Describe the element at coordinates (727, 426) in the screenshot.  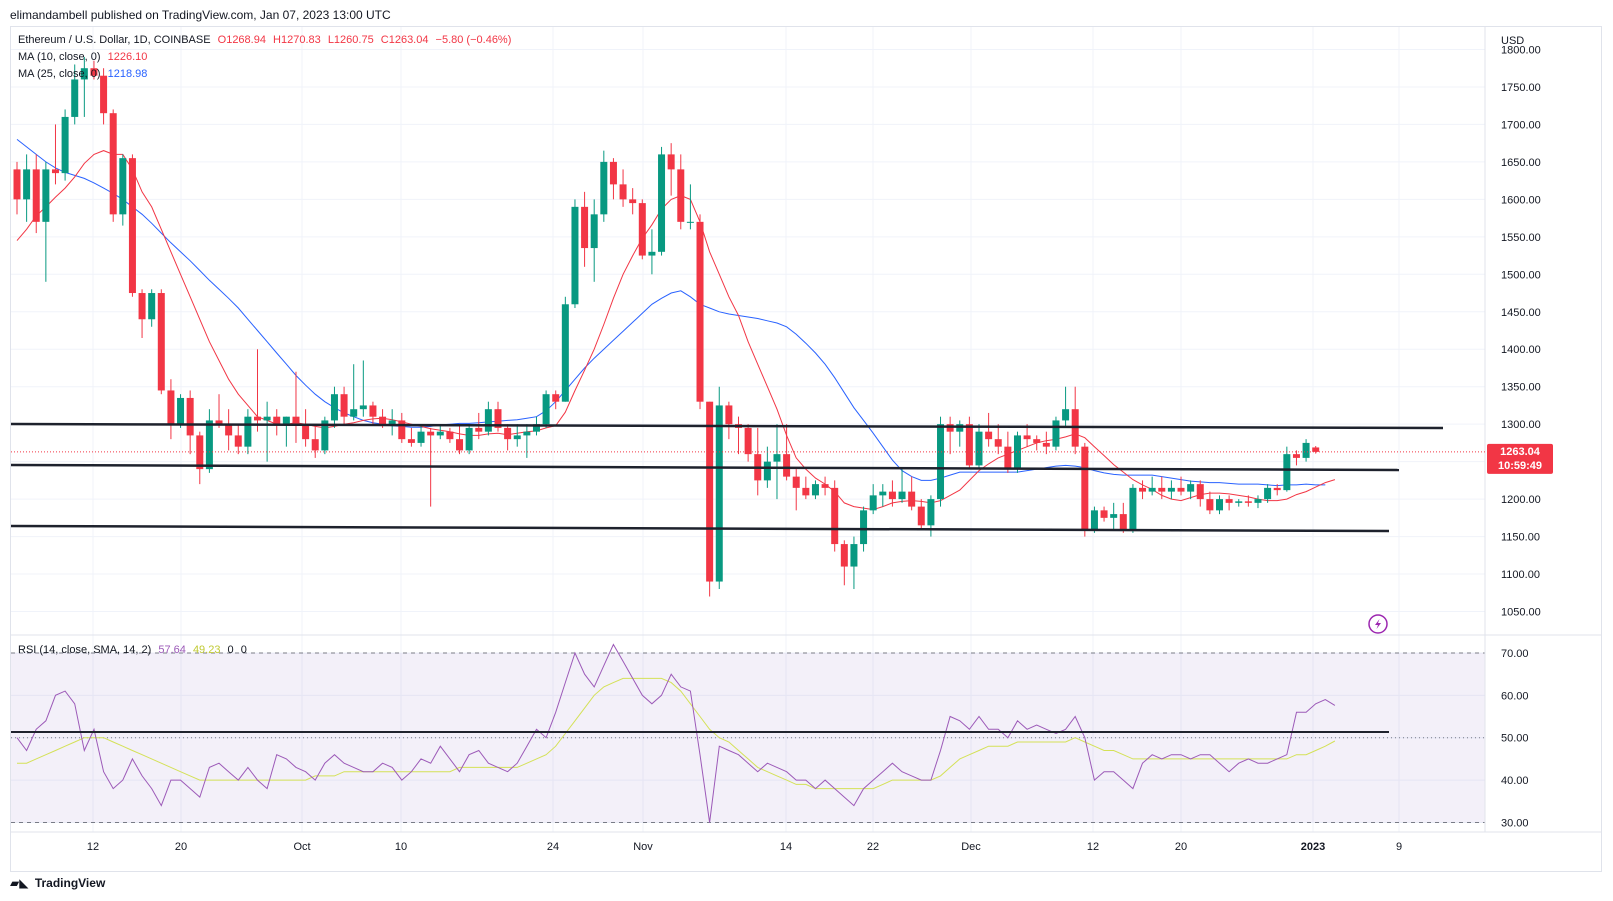
I see `resistance-line-upper` at that location.